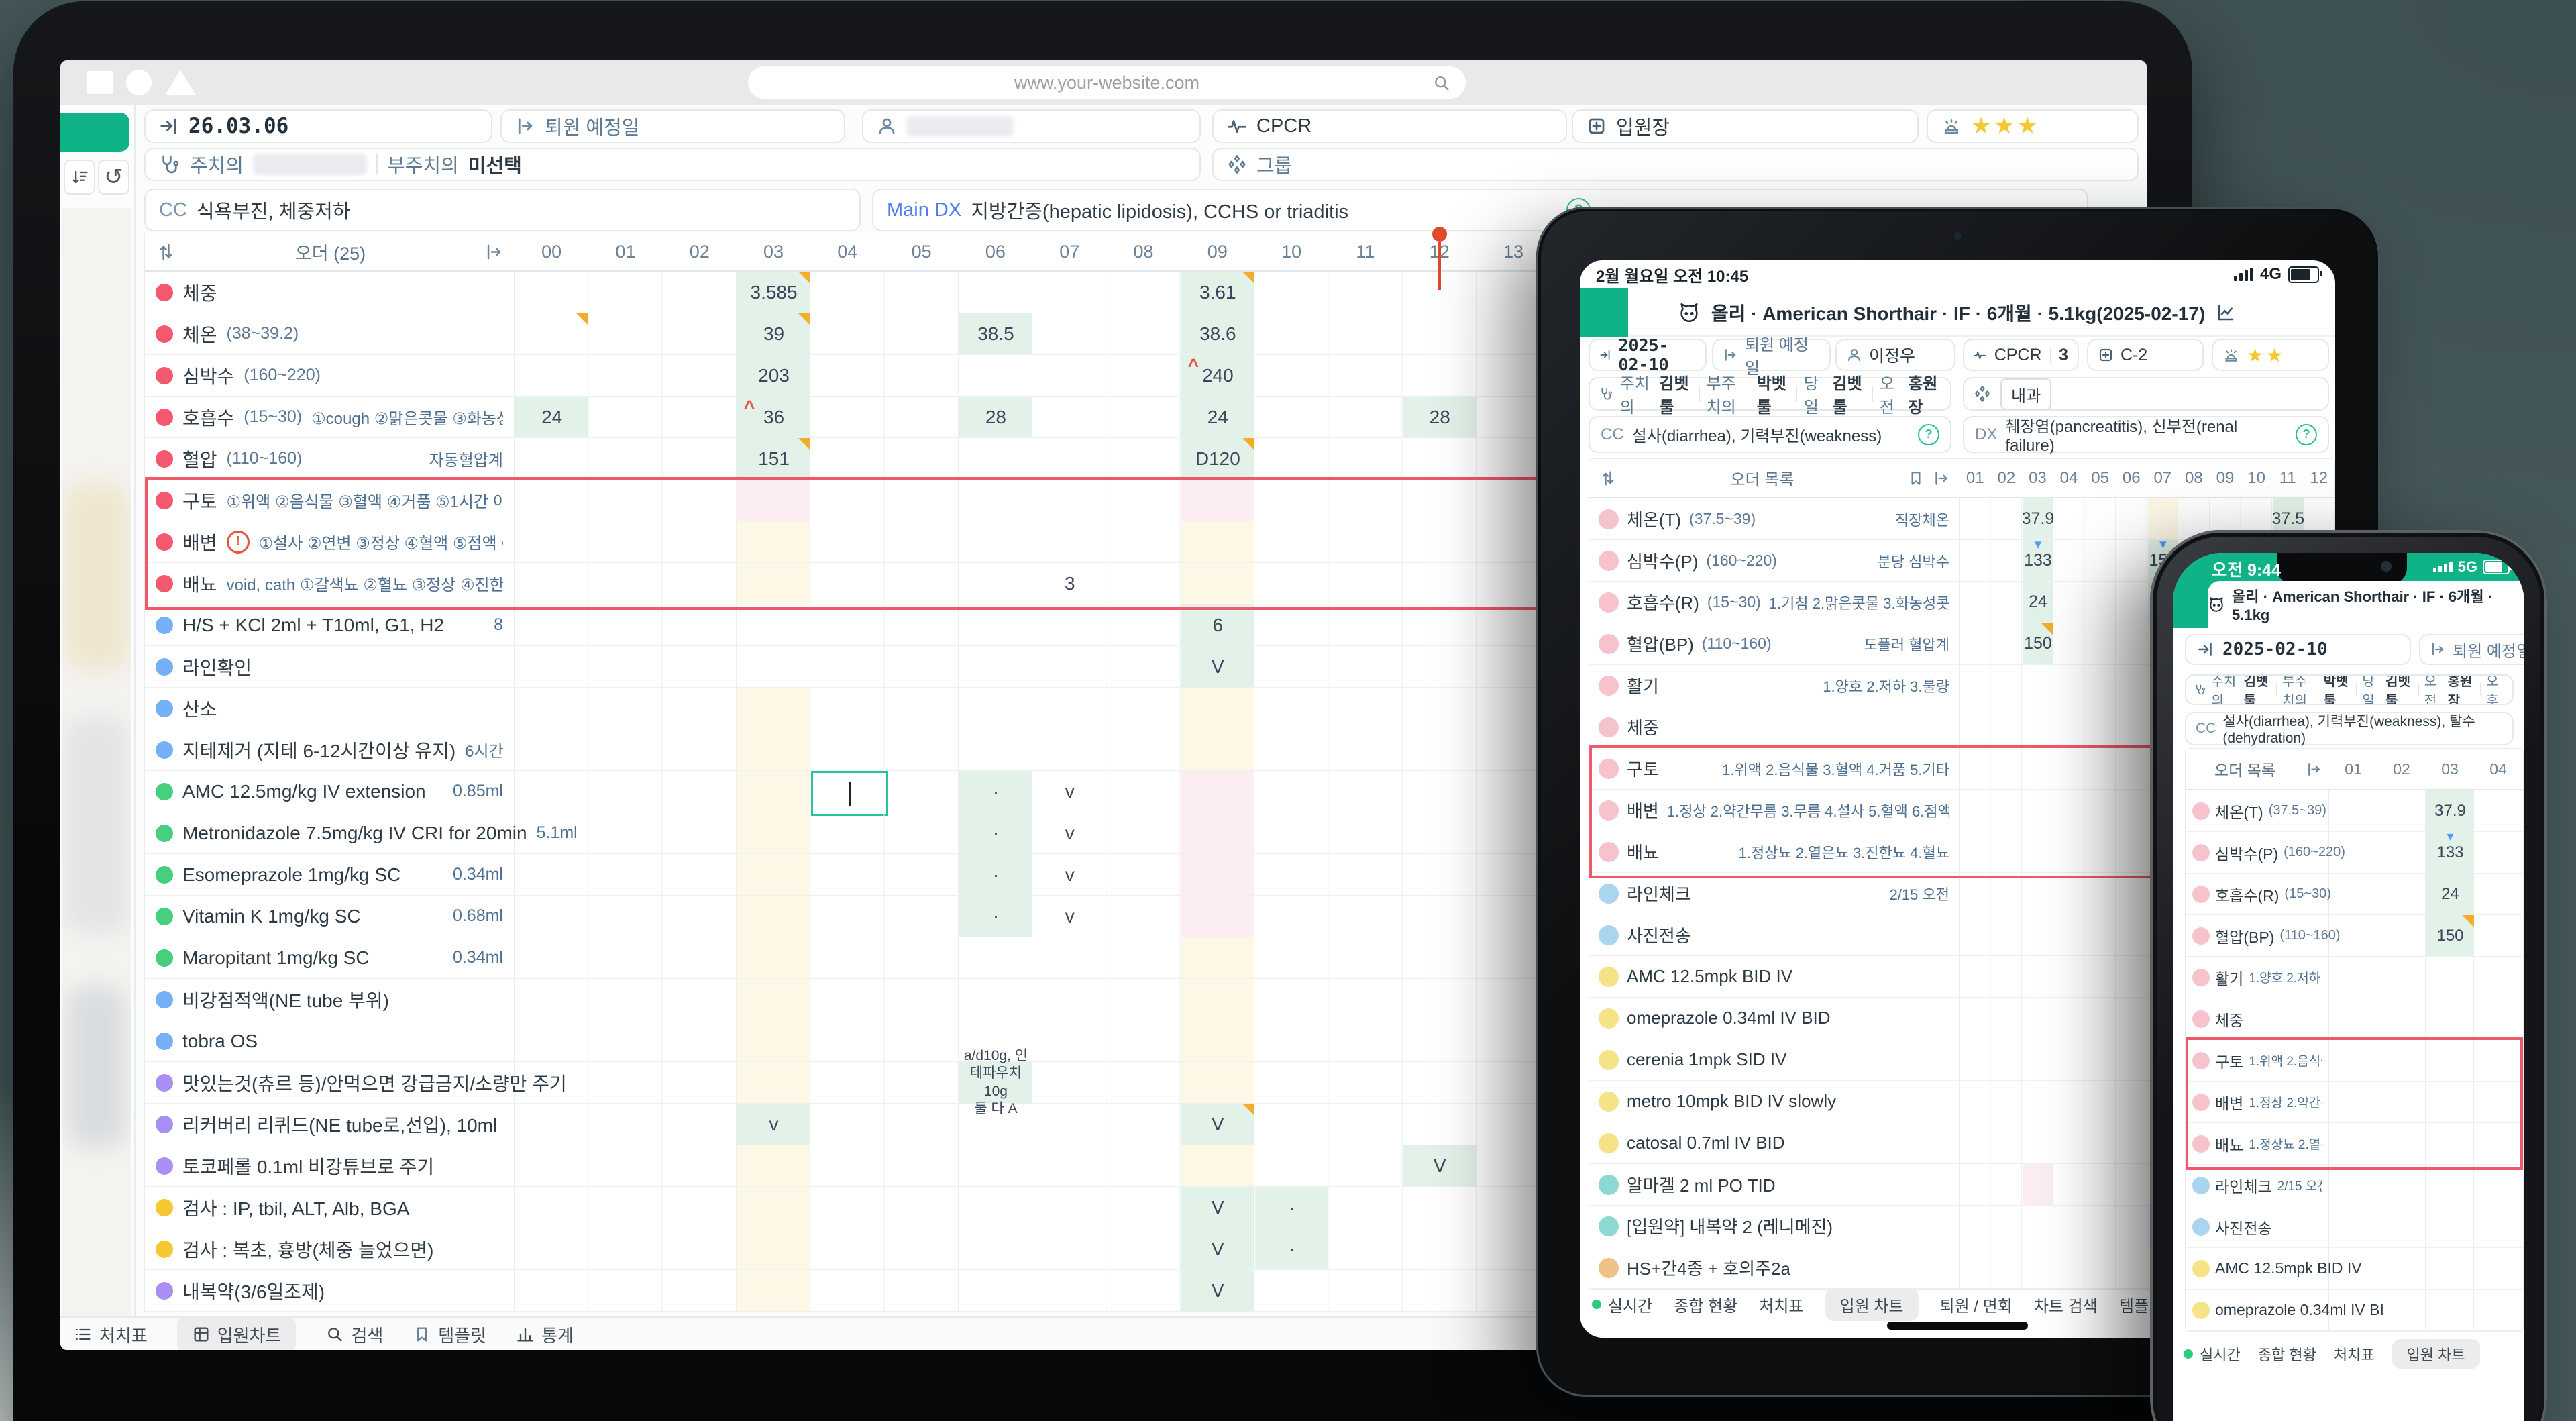 This screenshot has height=1421, width=2576. What do you see at coordinates (1976, 1304) in the screenshot?
I see `tab-퇴원면회: 퇴원 / 면회` at bounding box center [1976, 1304].